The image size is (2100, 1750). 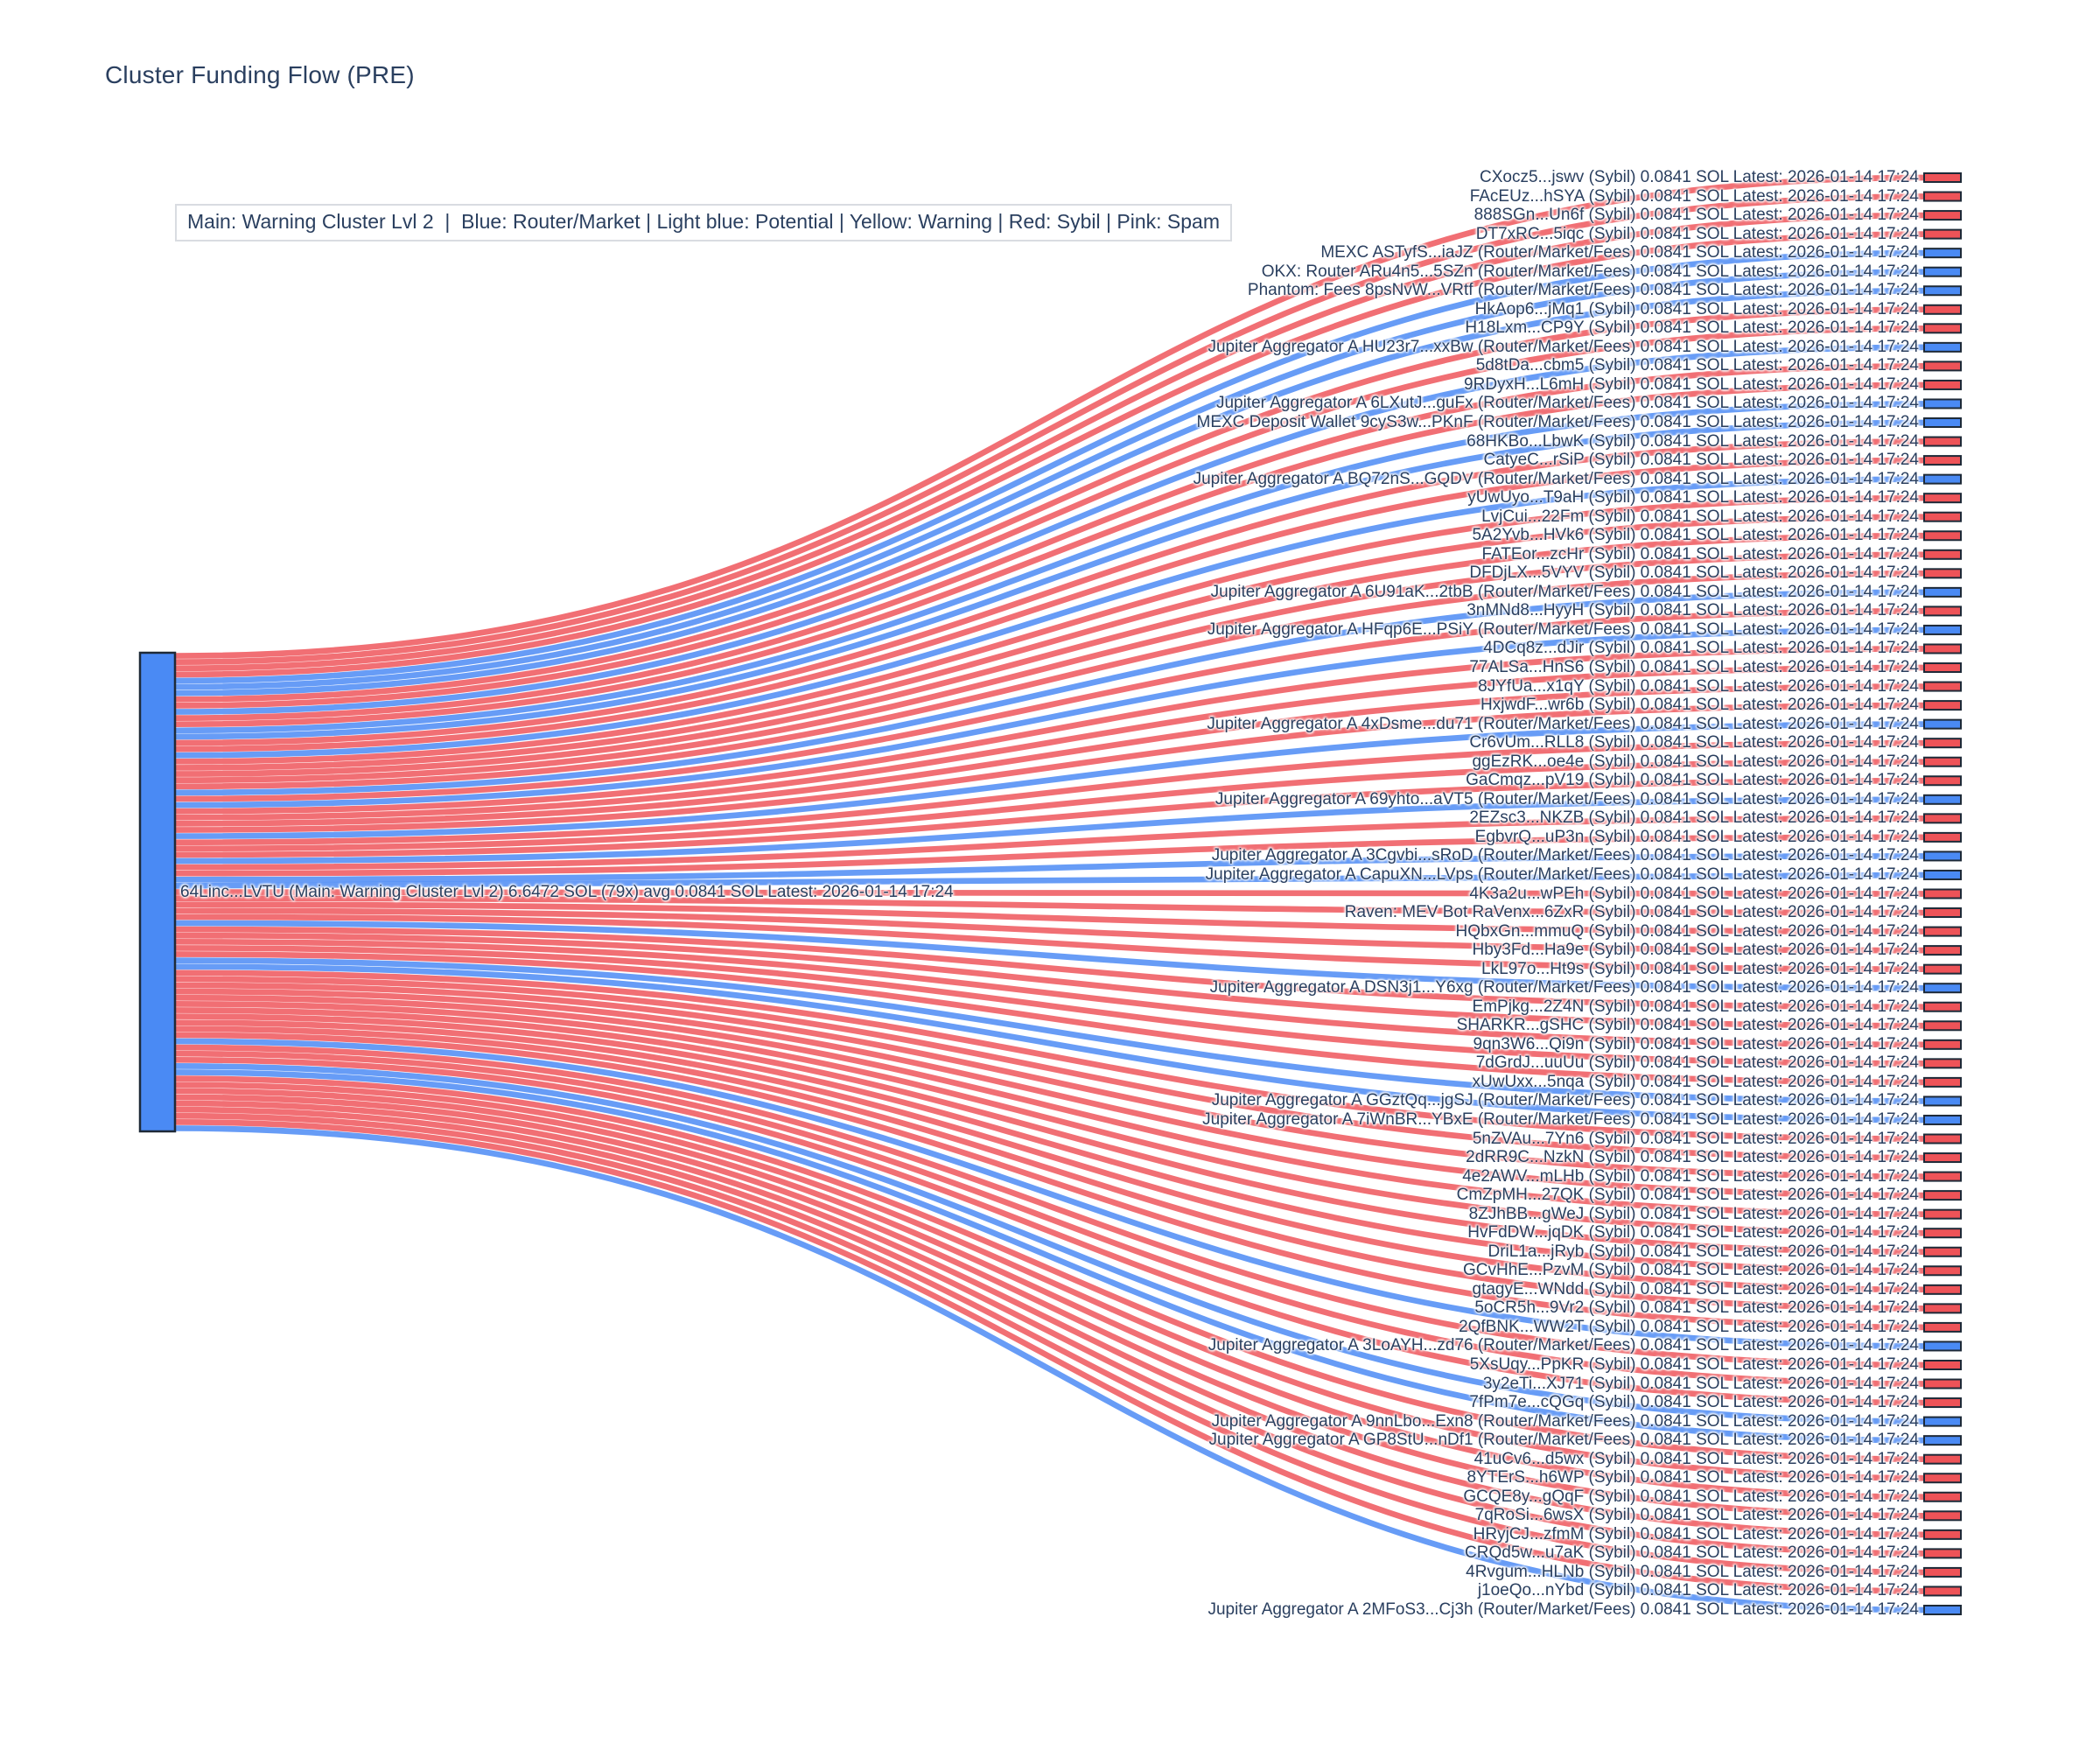 What do you see at coordinates (157, 892) in the screenshot?
I see `source-node` at bounding box center [157, 892].